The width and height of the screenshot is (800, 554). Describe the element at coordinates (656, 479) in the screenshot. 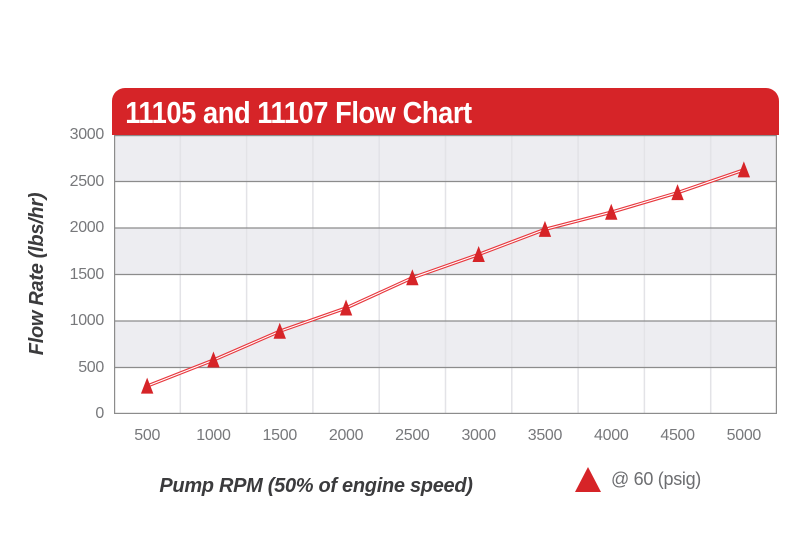

I see `legend-label: @ 60 (psig)` at that location.